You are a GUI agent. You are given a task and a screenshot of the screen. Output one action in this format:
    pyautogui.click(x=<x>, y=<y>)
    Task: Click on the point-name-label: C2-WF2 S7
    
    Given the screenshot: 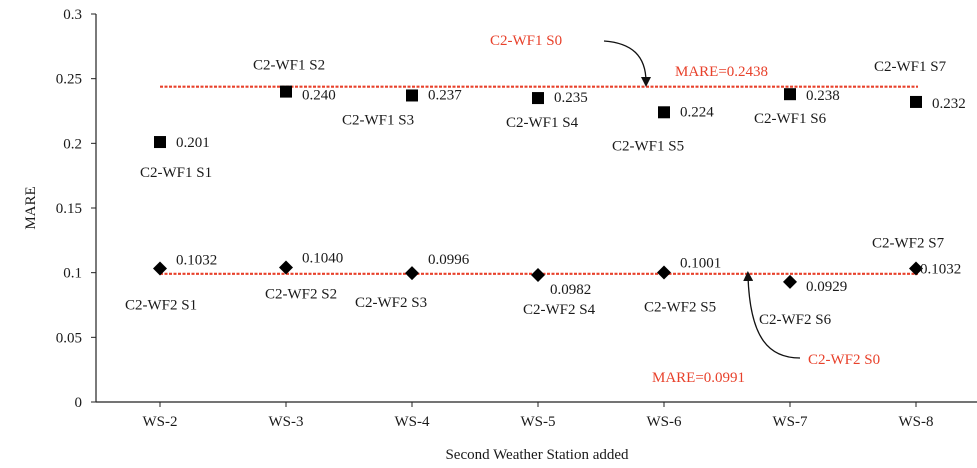 What is the action you would take?
    pyautogui.click(x=908, y=244)
    